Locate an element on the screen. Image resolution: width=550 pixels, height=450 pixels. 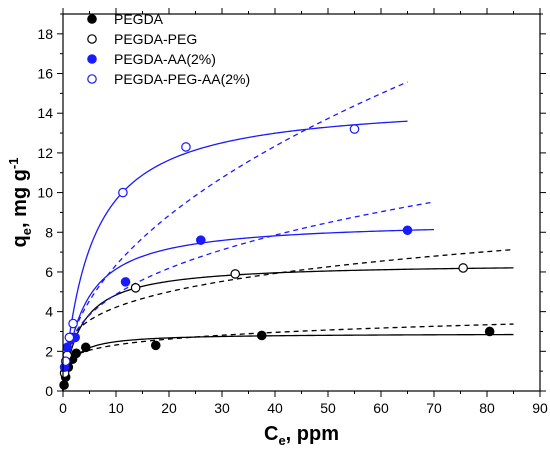
y-tick-label: 2 is located at coordinates (49, 351).